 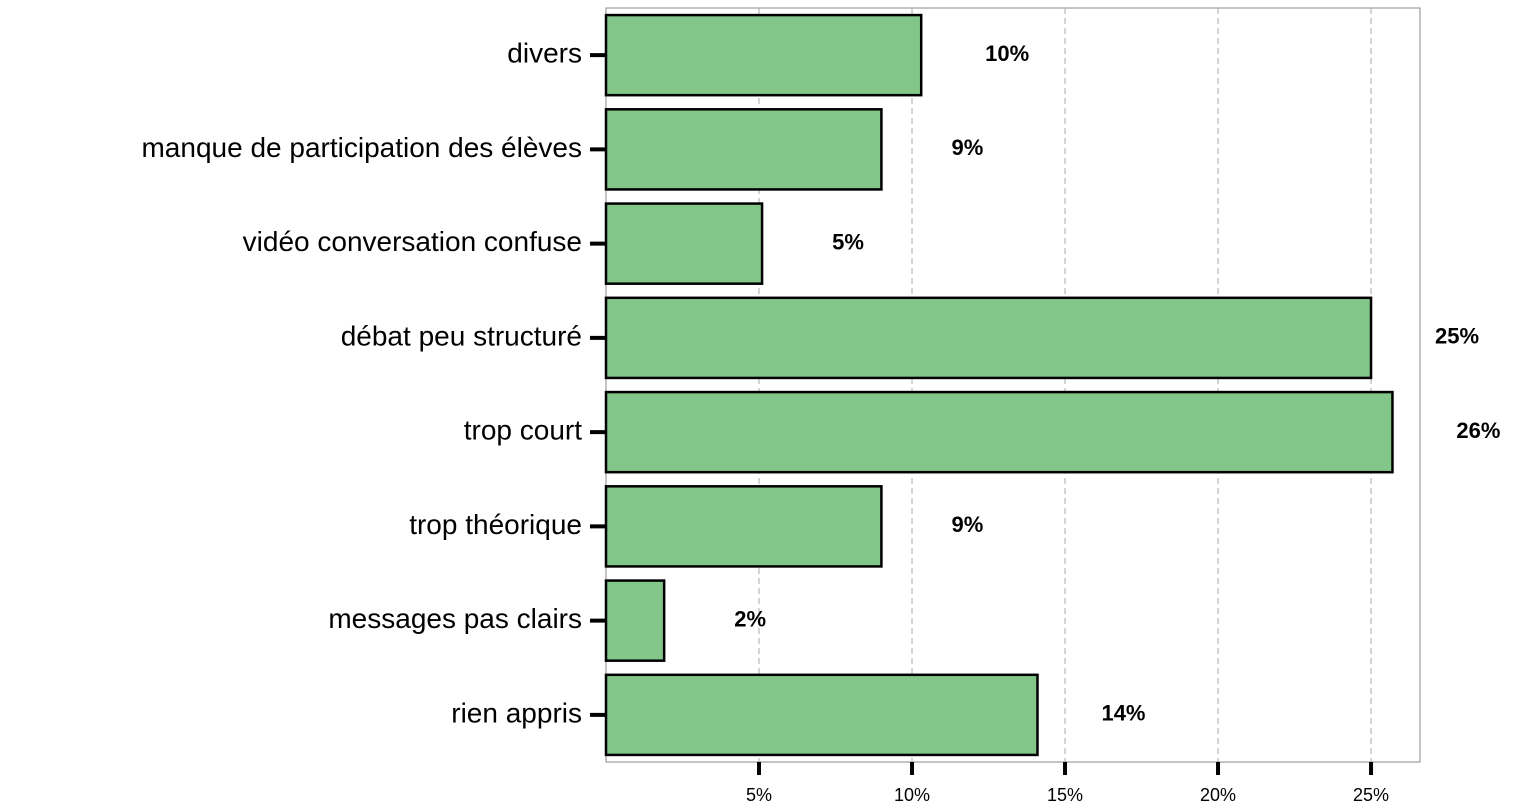 I want to click on y-tick-label: trop court, so click(x=523, y=430).